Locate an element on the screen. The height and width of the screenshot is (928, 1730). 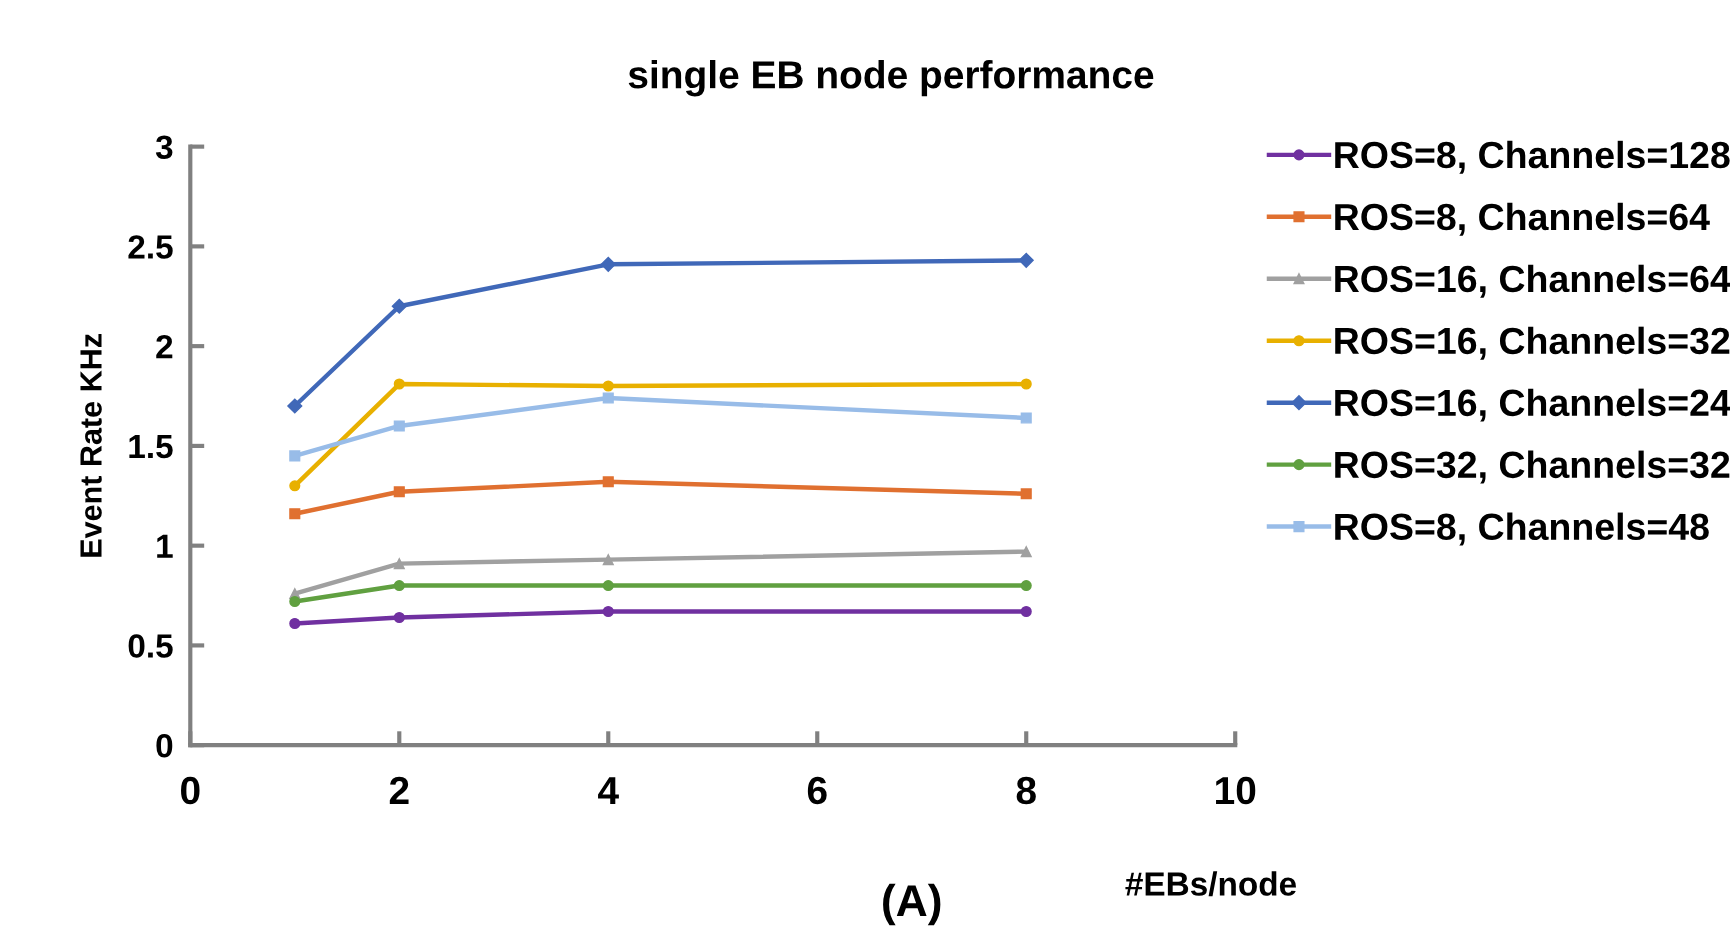
y-tick-label: 2 is located at coordinates (164, 346).